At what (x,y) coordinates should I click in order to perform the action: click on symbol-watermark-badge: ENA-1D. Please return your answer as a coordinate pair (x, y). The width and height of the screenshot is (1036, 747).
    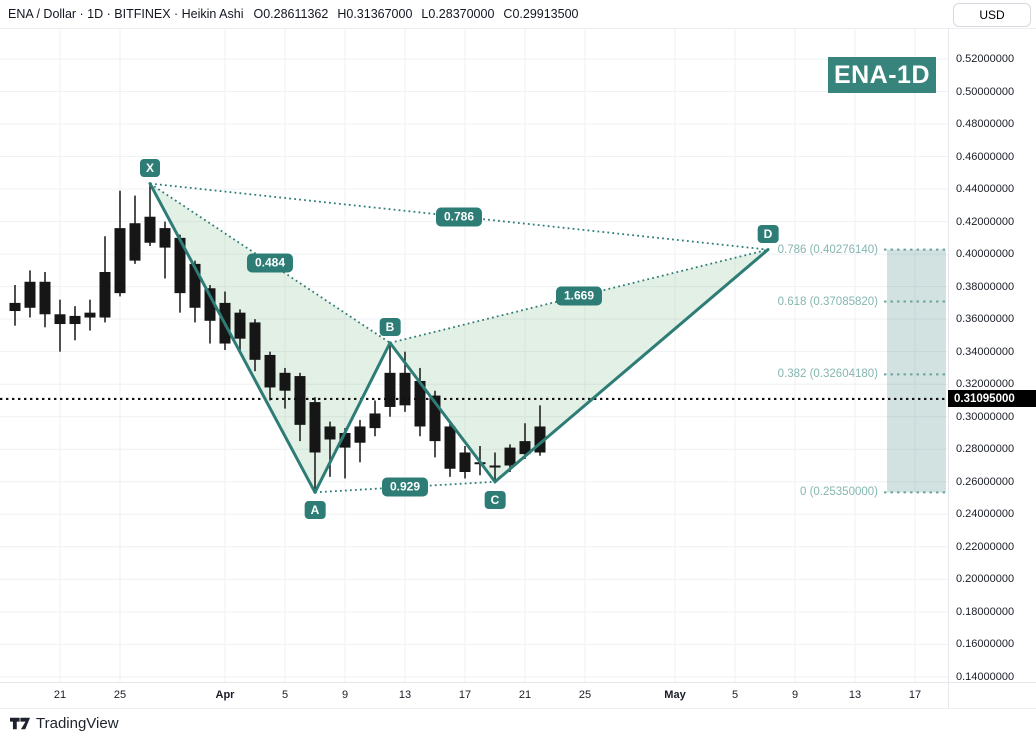
    Looking at the image, I should click on (882, 75).